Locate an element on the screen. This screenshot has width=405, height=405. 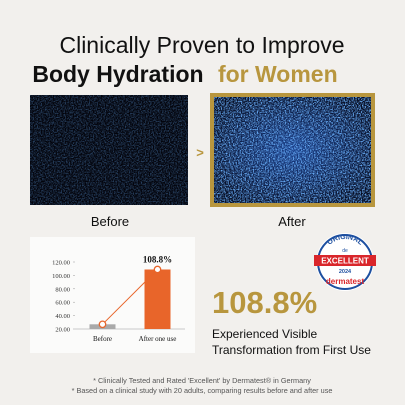
y-tick-label: 20.00 is located at coordinates (62, 330).